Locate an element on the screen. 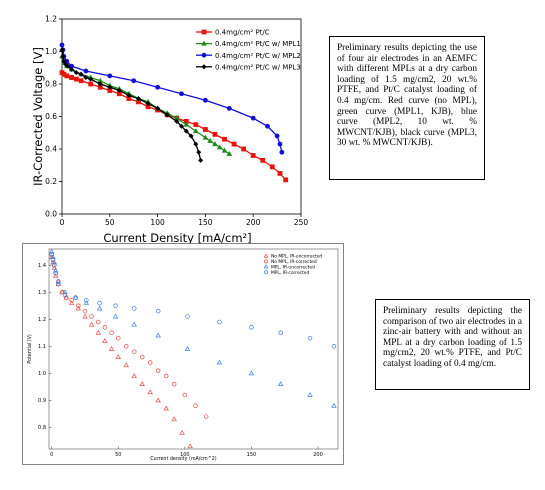  legend-label: 0.4mg/cm² Pt/C w/ MPL2 is located at coordinates (258, 56).